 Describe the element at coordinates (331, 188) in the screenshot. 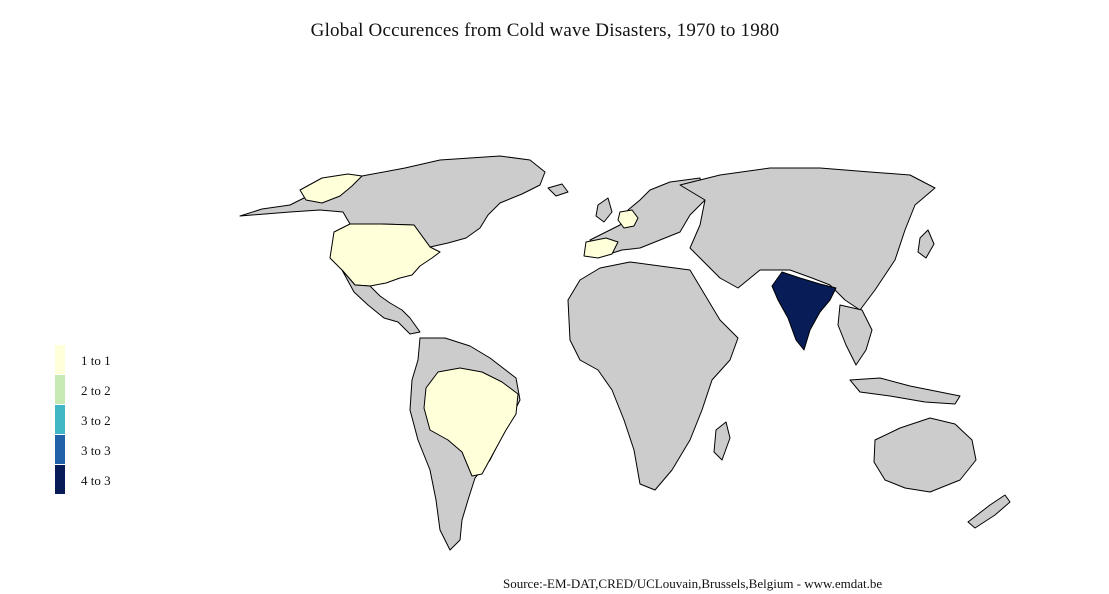

I see `country-greenland` at that location.